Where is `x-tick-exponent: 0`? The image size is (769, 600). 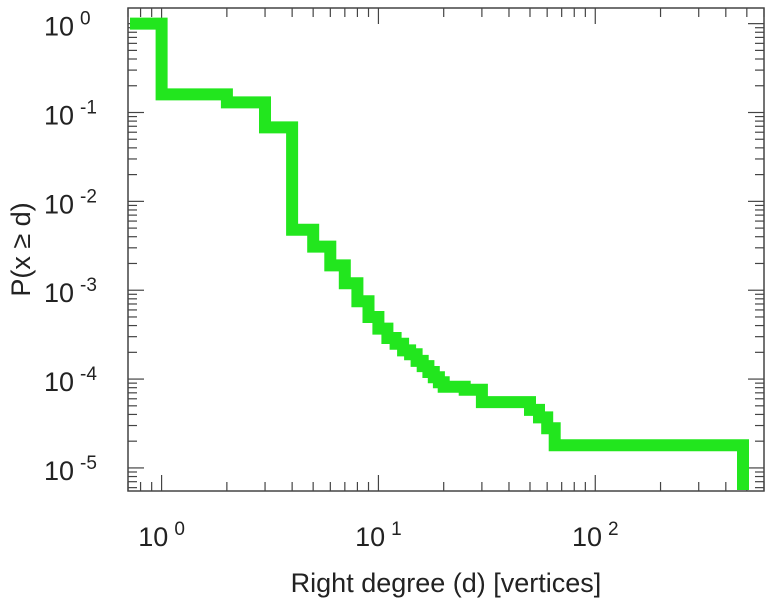
x-tick-exponent: 0 is located at coordinates (179, 529).